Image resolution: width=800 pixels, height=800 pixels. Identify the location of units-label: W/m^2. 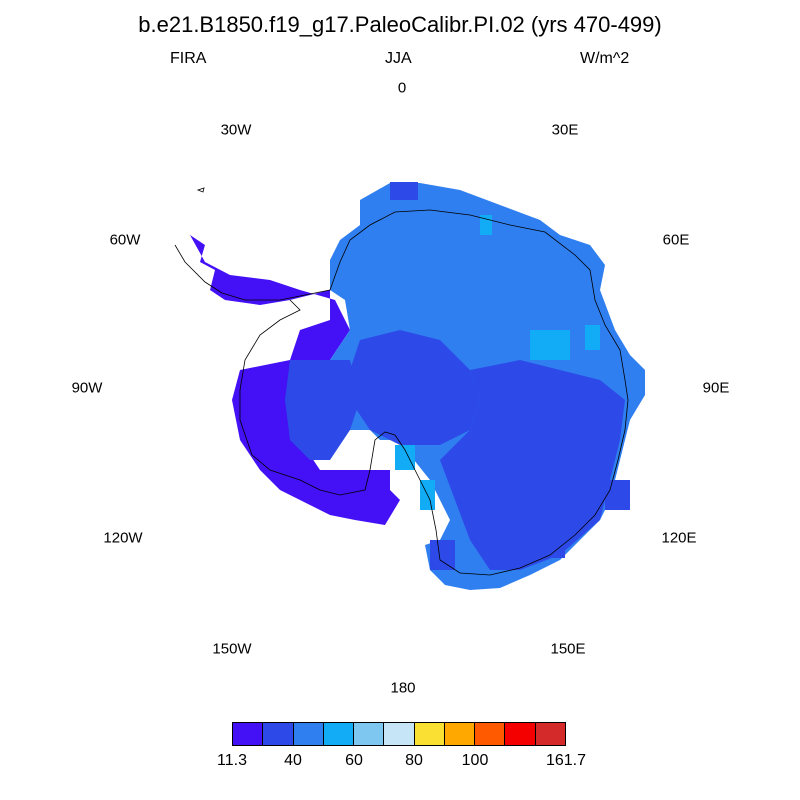
(605, 58).